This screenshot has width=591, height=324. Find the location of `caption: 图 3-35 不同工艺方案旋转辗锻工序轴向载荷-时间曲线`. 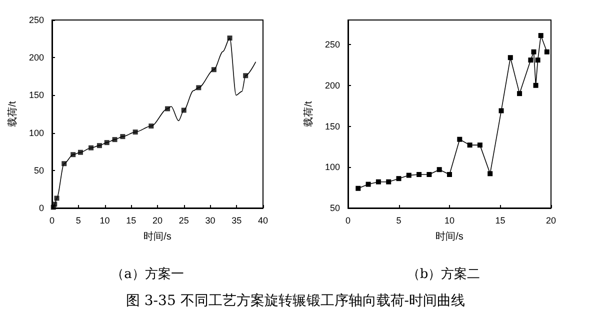

caption: 图 3-35 不同工艺方案旋转辗锻工序轴向载荷-时间曲线 is located at coordinates (295, 301).